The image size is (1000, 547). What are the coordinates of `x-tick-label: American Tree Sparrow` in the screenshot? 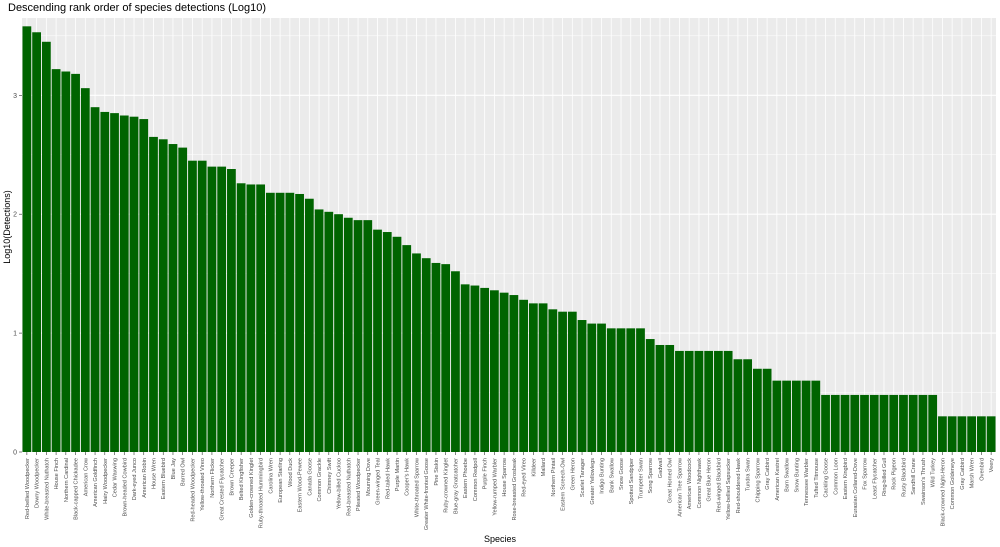 It's located at (680, 487).